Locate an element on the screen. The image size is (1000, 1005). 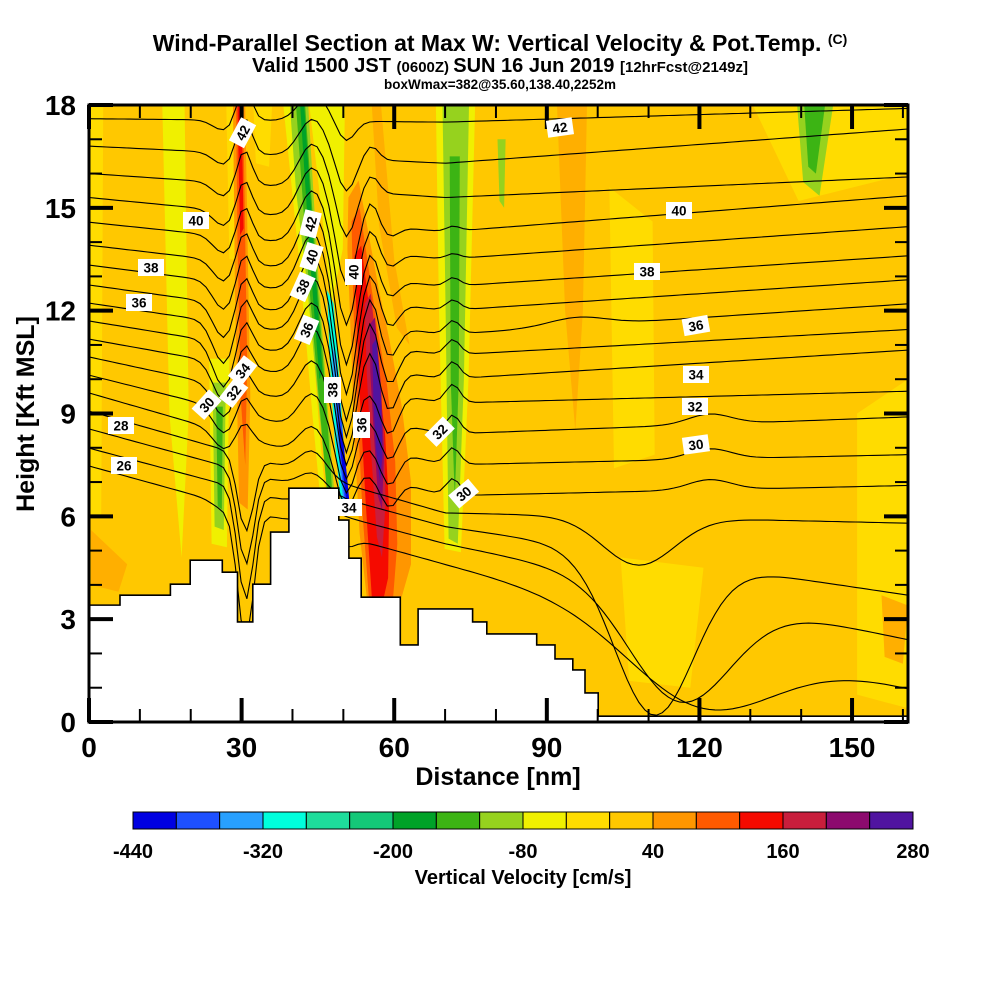
contour-label-36: 36 is located at coordinates (696, 325).